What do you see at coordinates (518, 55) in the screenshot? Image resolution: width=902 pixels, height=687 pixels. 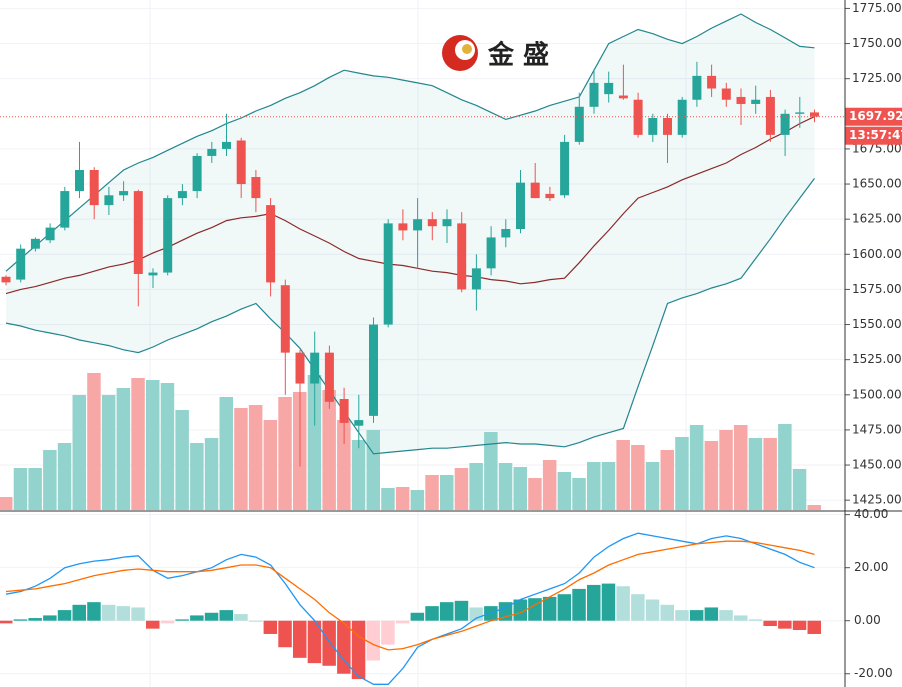 I see `logo-text: 金 盛` at bounding box center [518, 55].